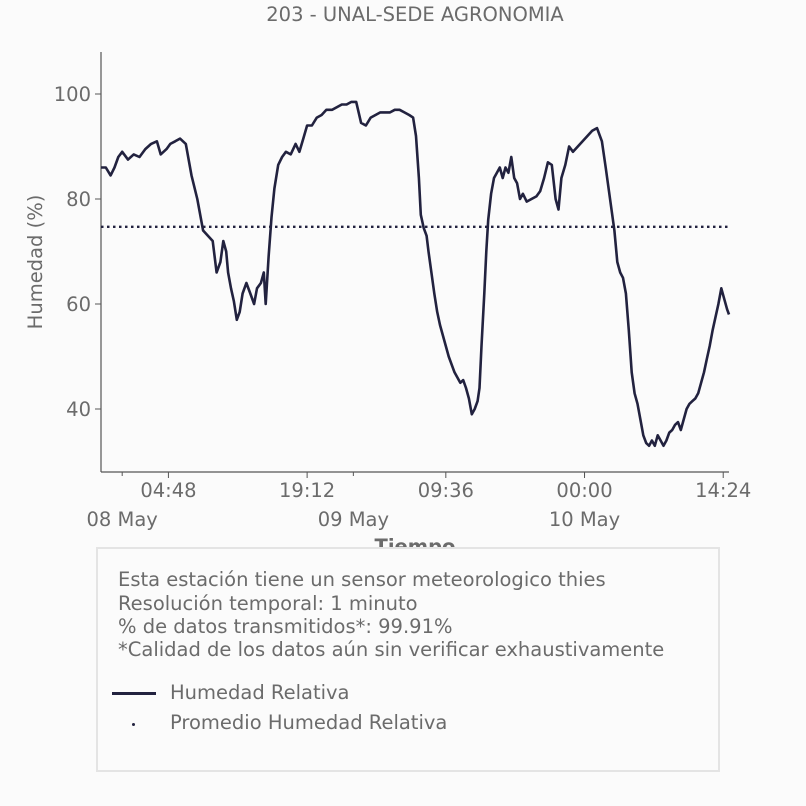  I want to click on legend-line-swatch, so click(134, 693).